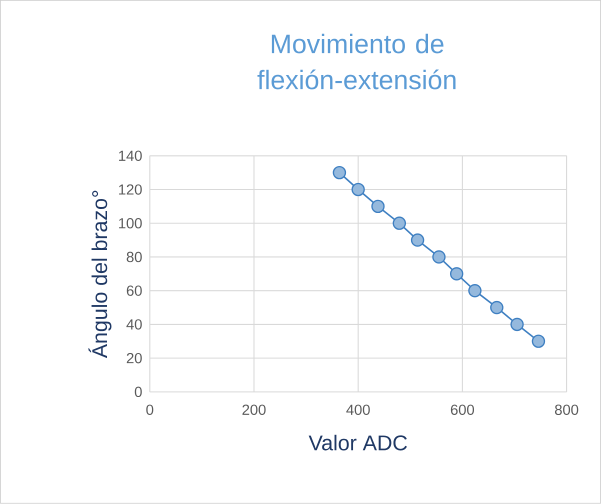 Image resolution: width=601 pixels, height=504 pixels. I want to click on x-tick-label: 0, so click(150, 410).